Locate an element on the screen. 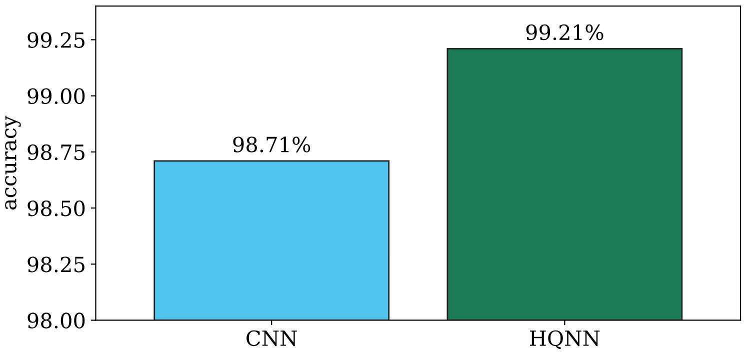 The width and height of the screenshot is (748, 357). x-tick-label: HQNN is located at coordinates (565, 340).